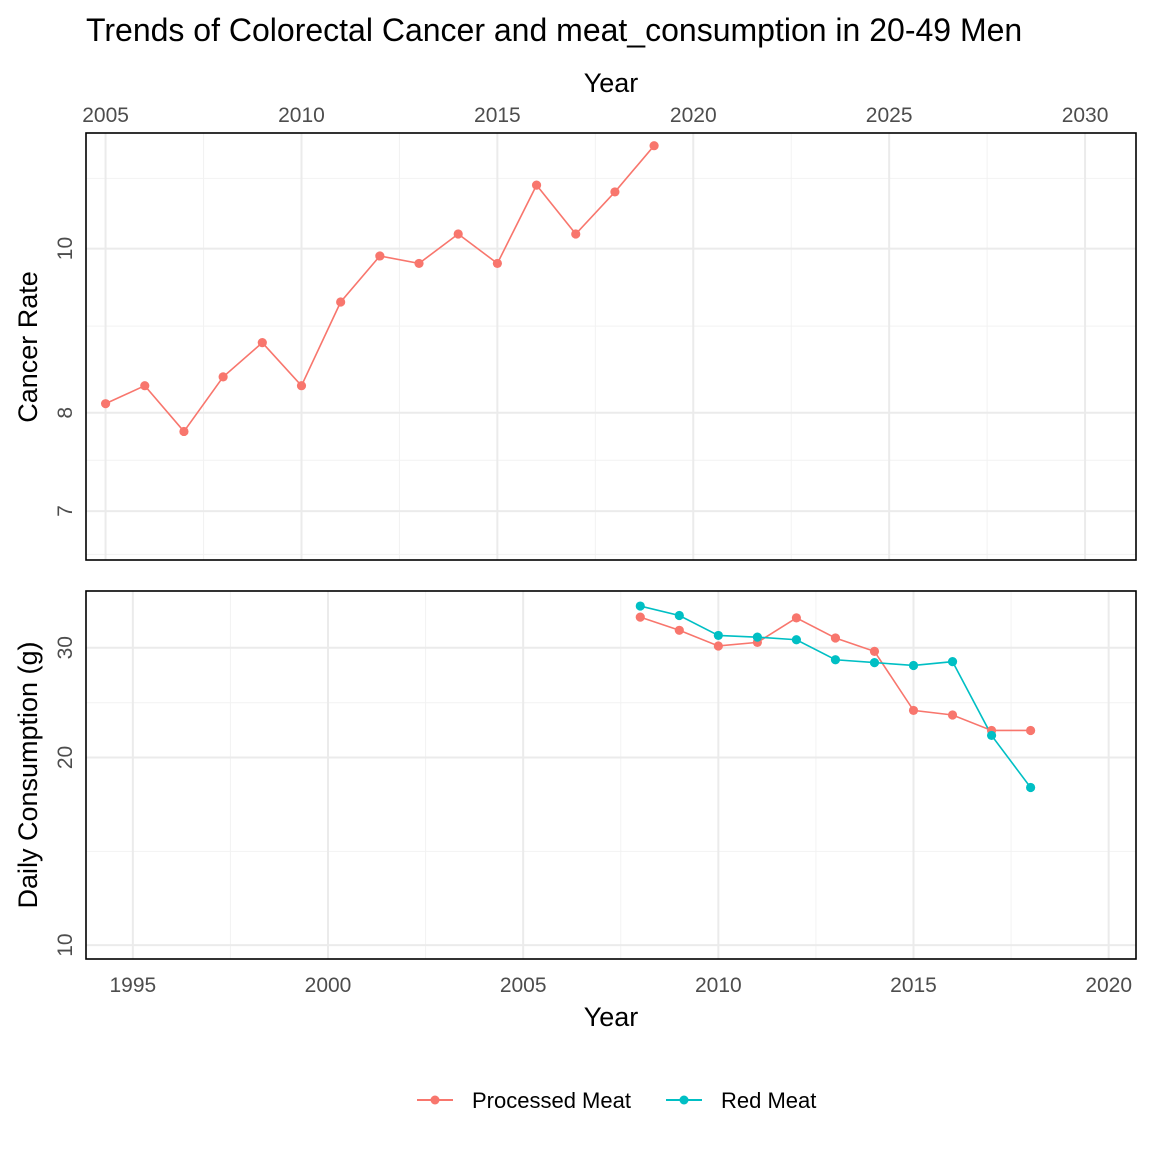 The image size is (1152, 1152). What do you see at coordinates (684, 1100) in the screenshot?
I see `legend-key-red-point` at bounding box center [684, 1100].